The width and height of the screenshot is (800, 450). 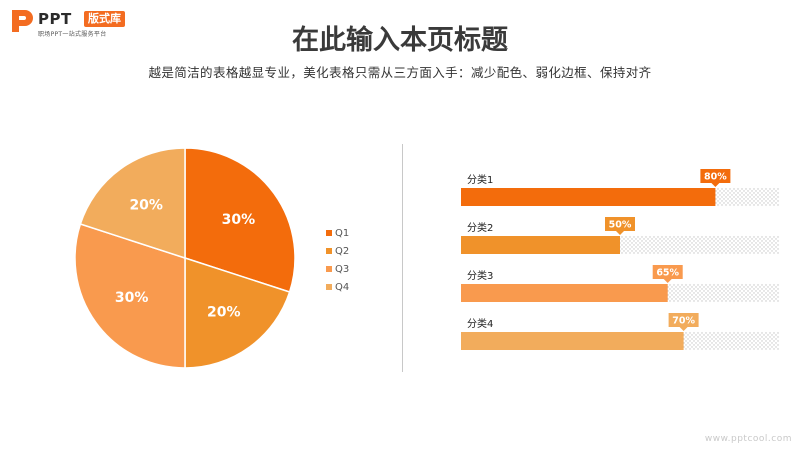 What do you see at coordinates (342, 269) in the screenshot?
I see `legend-label: Q3` at bounding box center [342, 269].